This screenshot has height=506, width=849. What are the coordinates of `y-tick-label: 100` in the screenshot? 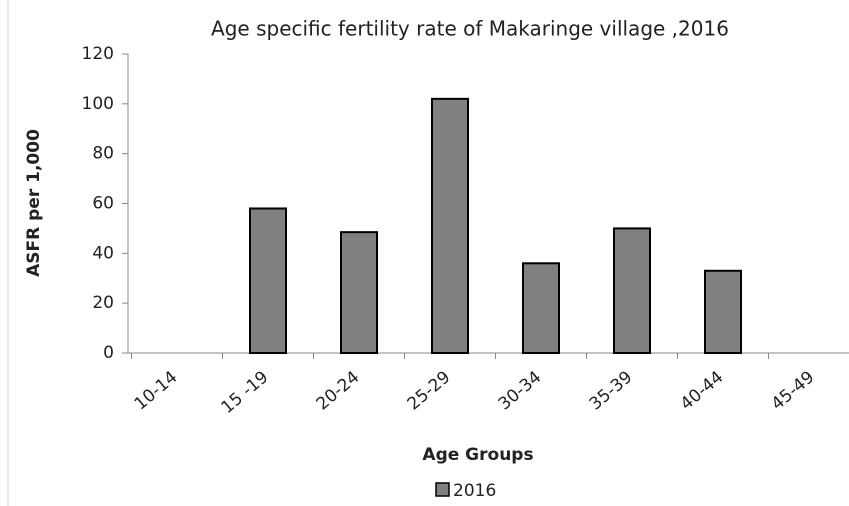 It's located at (98, 104).